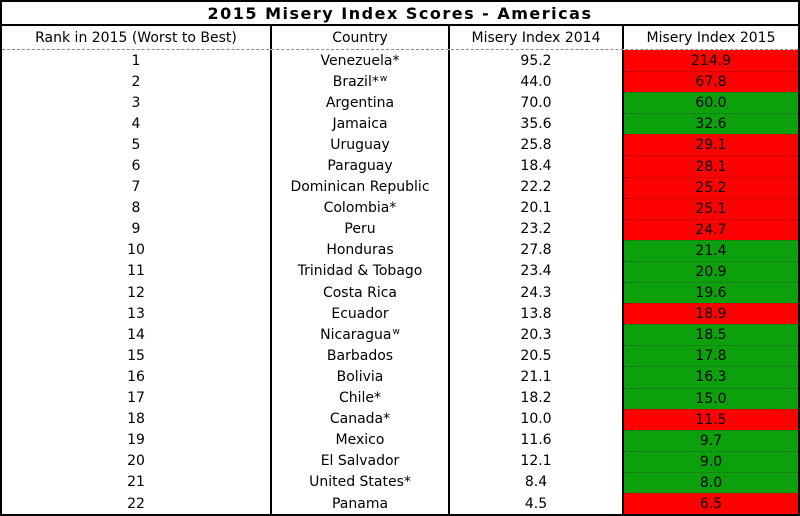 The width and height of the screenshot is (800, 516). I want to click on country-cell: Uruguay, so click(361, 145).